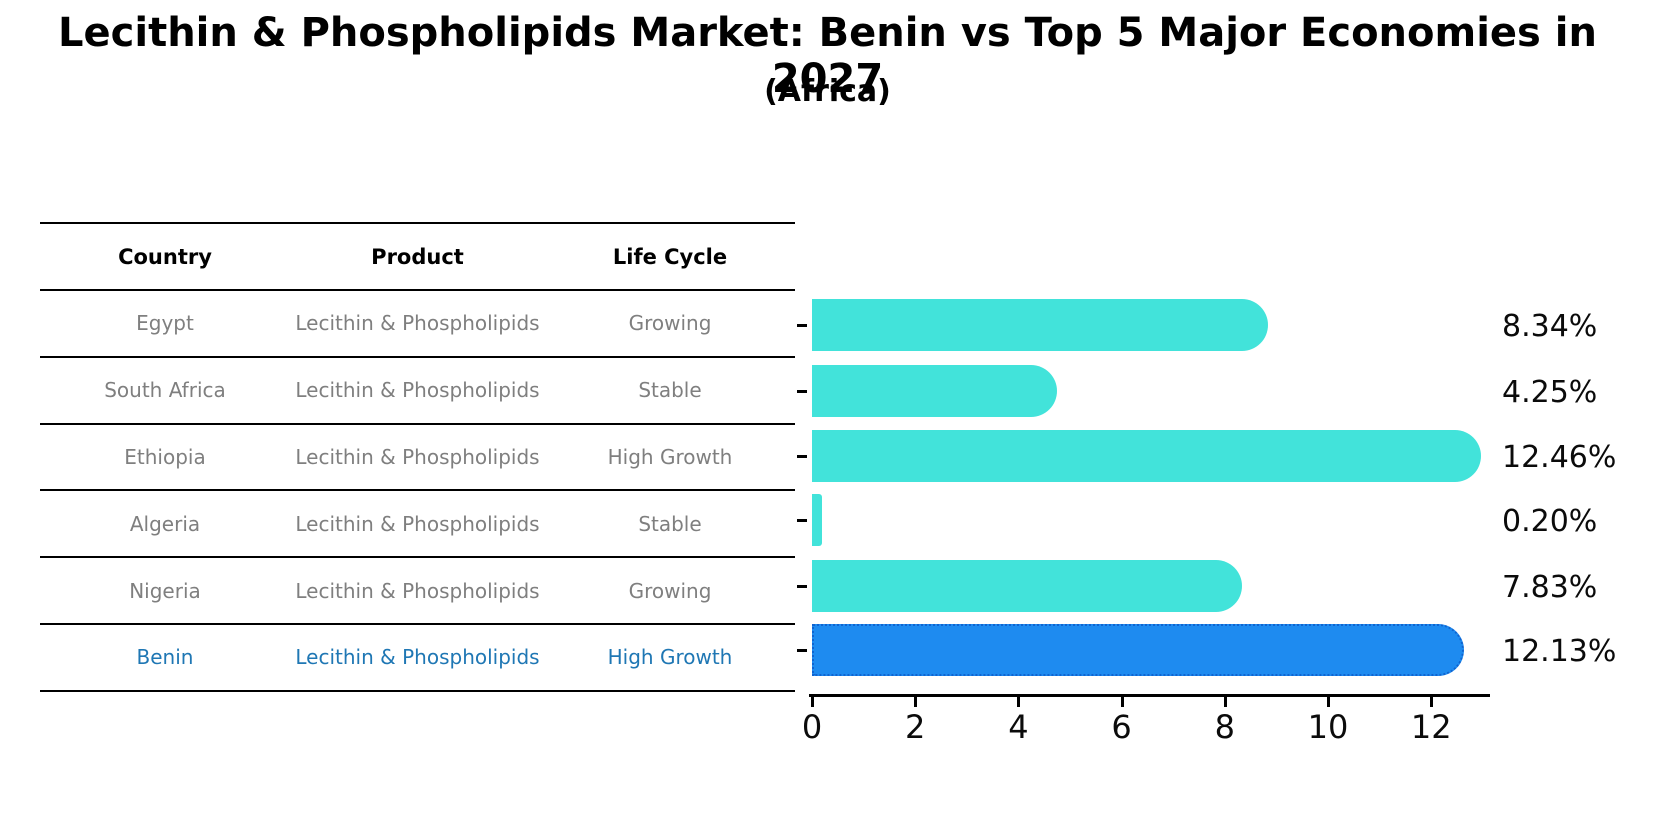  I want to click on table-row: Nigeria Lecithin & Phospholipids Growing, so click(417, 591).